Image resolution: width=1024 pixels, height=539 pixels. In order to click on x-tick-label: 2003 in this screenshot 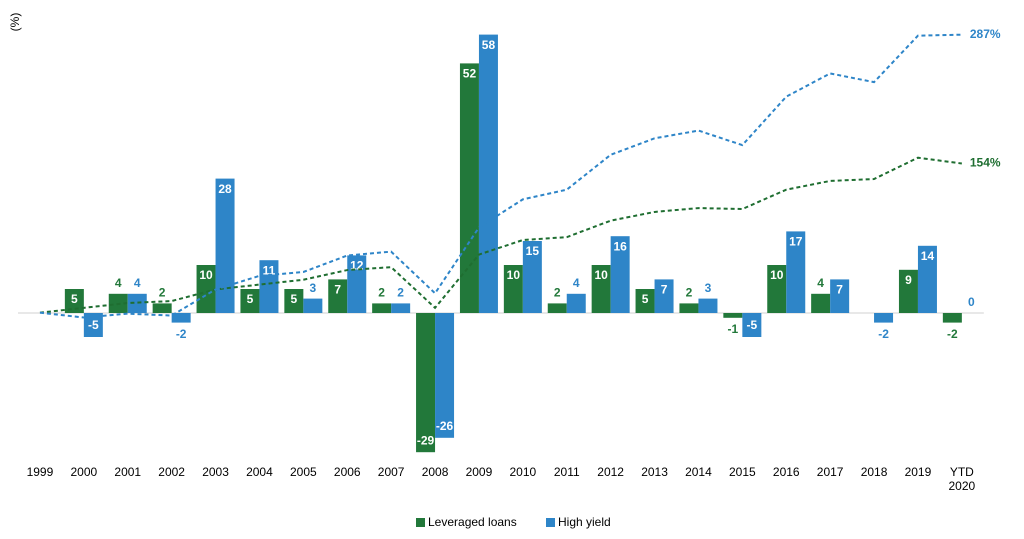, I will do `click(215, 472)`.